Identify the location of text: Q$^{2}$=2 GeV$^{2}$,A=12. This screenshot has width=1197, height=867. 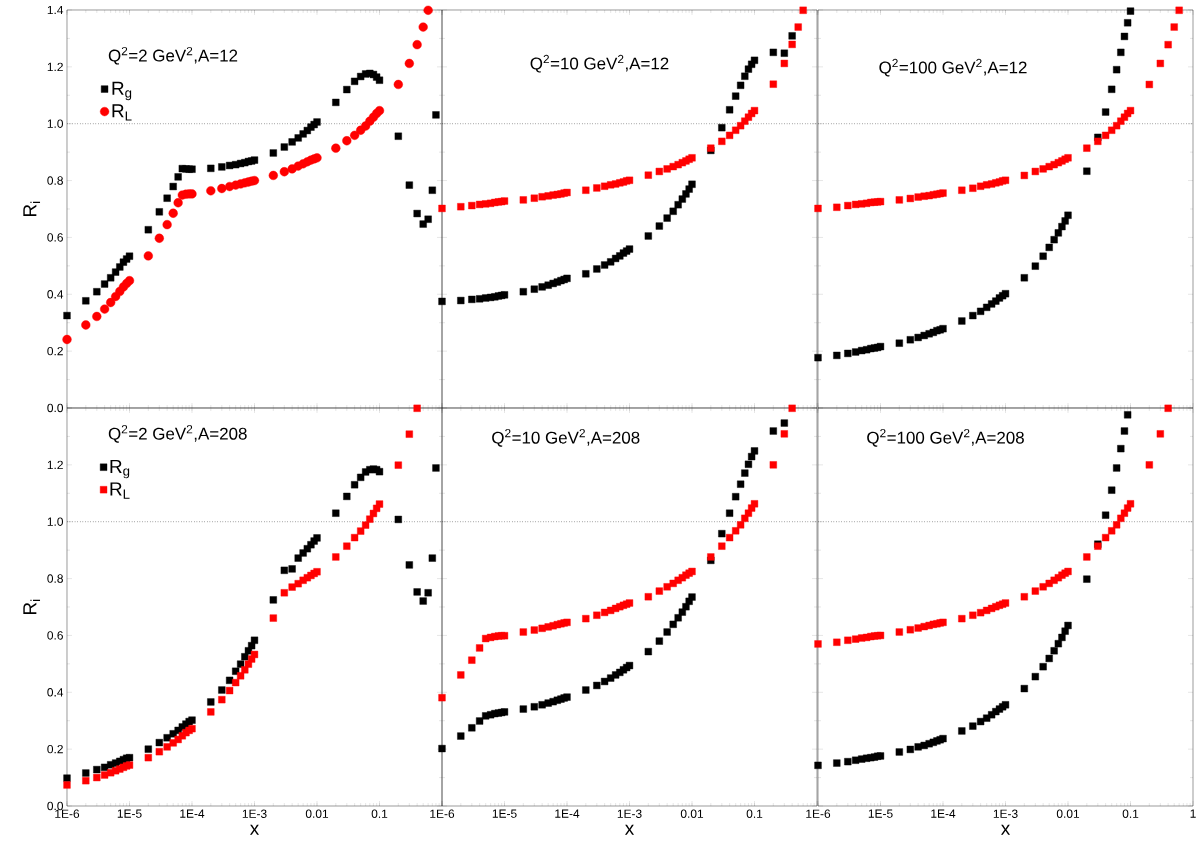
(173, 55).